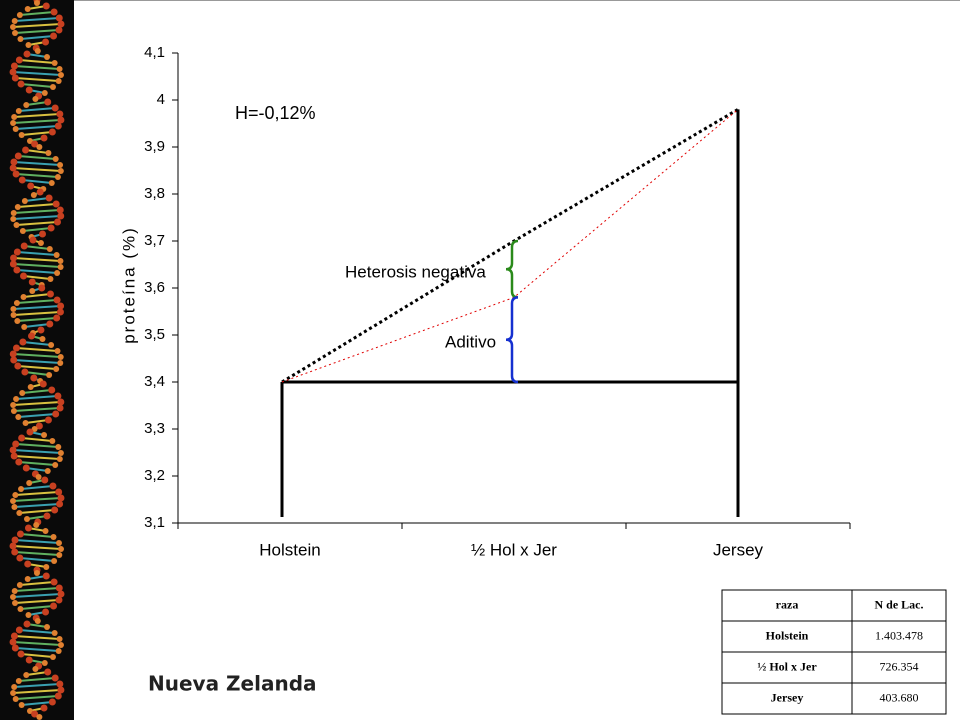 The image size is (960, 720). What do you see at coordinates (787, 604) in the screenshot?
I see `table-cell: raza` at bounding box center [787, 604].